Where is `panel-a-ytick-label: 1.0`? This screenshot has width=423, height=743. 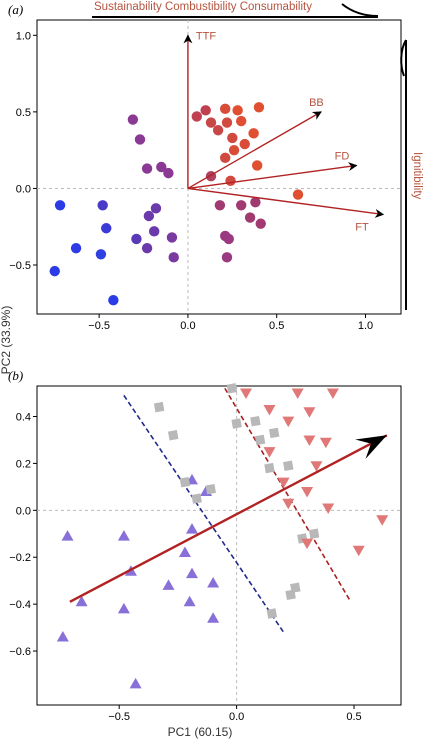
panel-a-ytick-label: 1.0 is located at coordinates (23, 36).